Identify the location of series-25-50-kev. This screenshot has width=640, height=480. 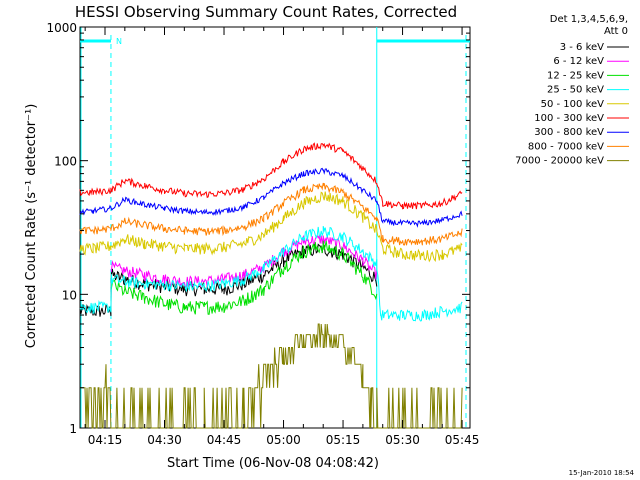
(271, 273).